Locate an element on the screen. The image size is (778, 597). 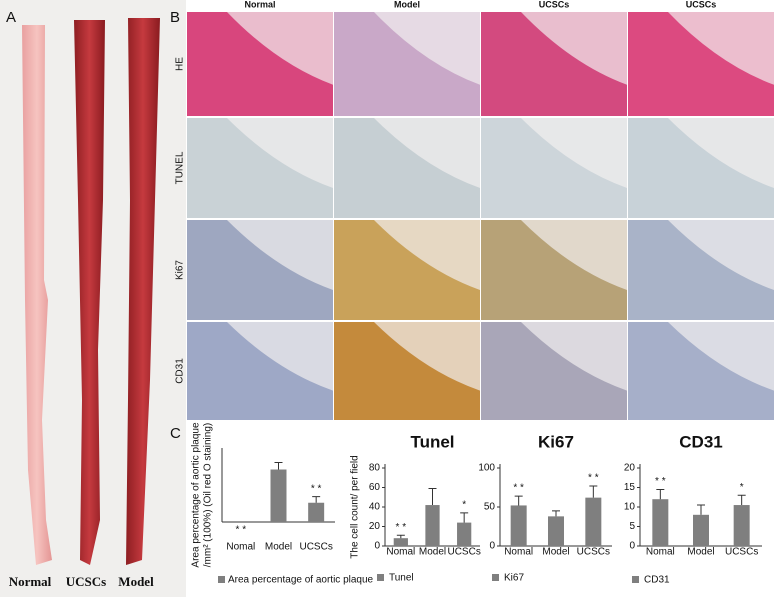
y-axis-label: Area percentage of aortic plaque is located at coordinates (196, 495).